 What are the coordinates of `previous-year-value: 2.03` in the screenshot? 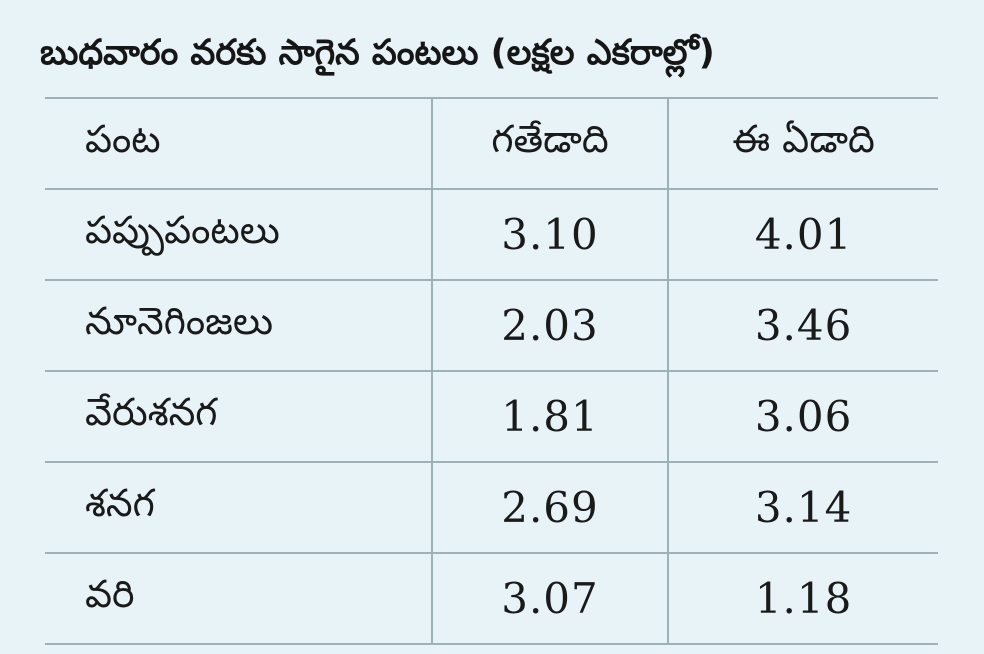 It's located at (550, 325).